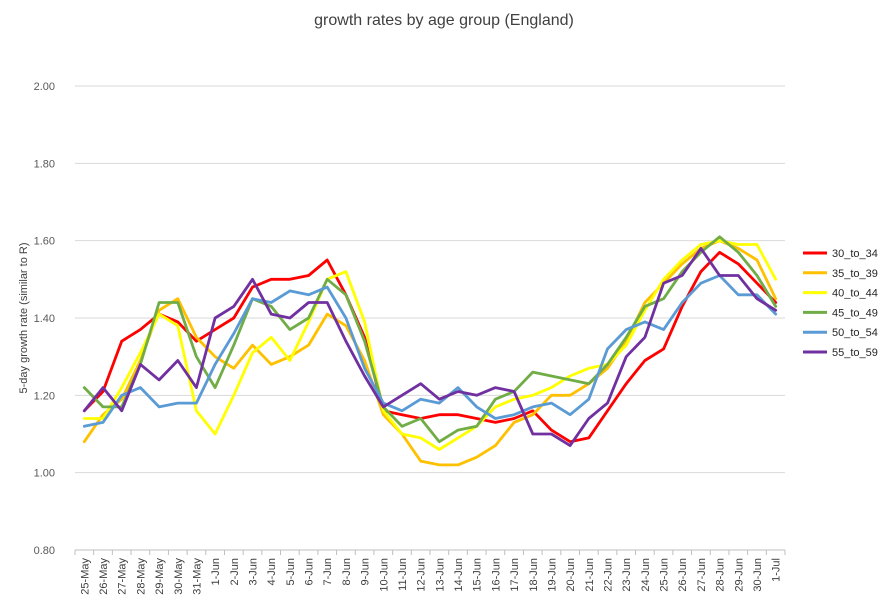 This screenshot has height=605, width=888. What do you see at coordinates (683, 575) in the screenshot?
I see `x-tick-label: 26-Jun` at bounding box center [683, 575].